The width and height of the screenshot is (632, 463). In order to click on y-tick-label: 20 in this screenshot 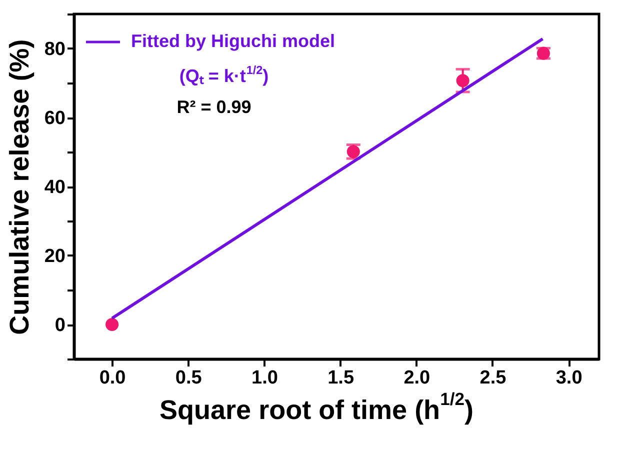, I will do `click(55, 256)`.